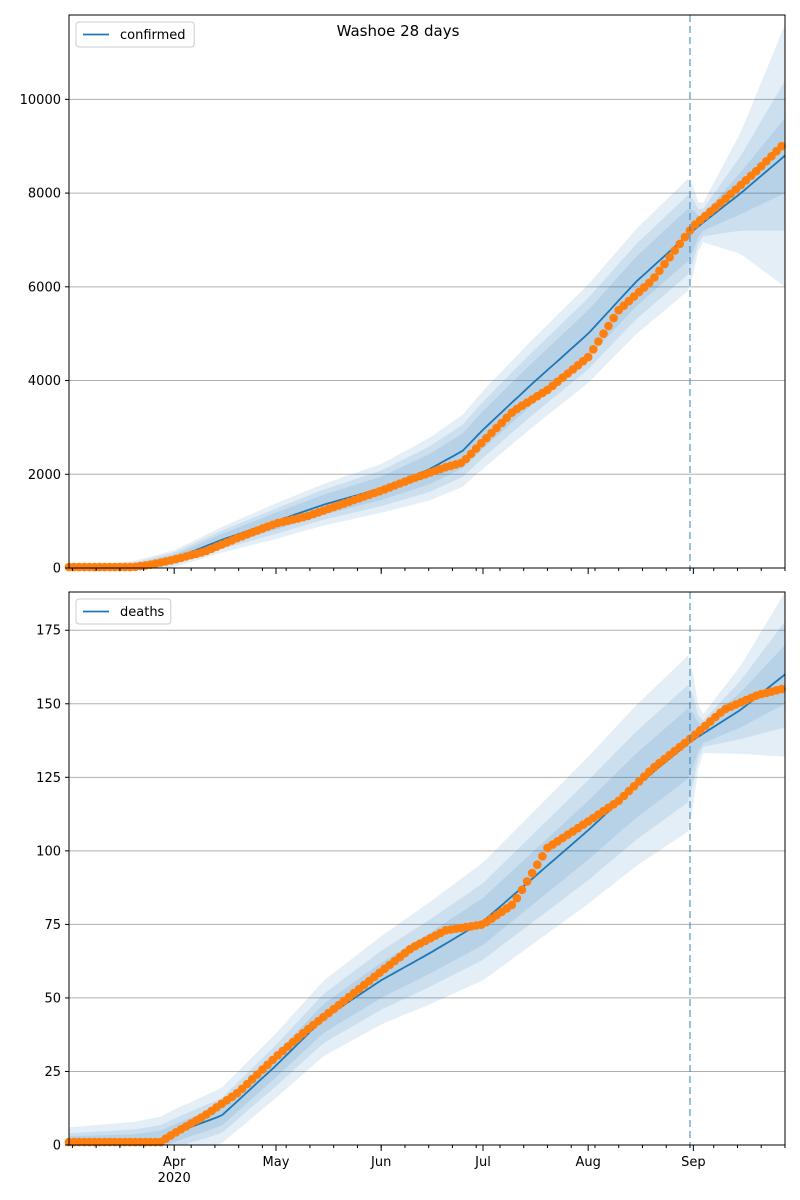 This screenshot has height=1200, width=800. Describe the element at coordinates (44, 287) in the screenshot. I see `confirmed-ytick-label: 6000` at that location.